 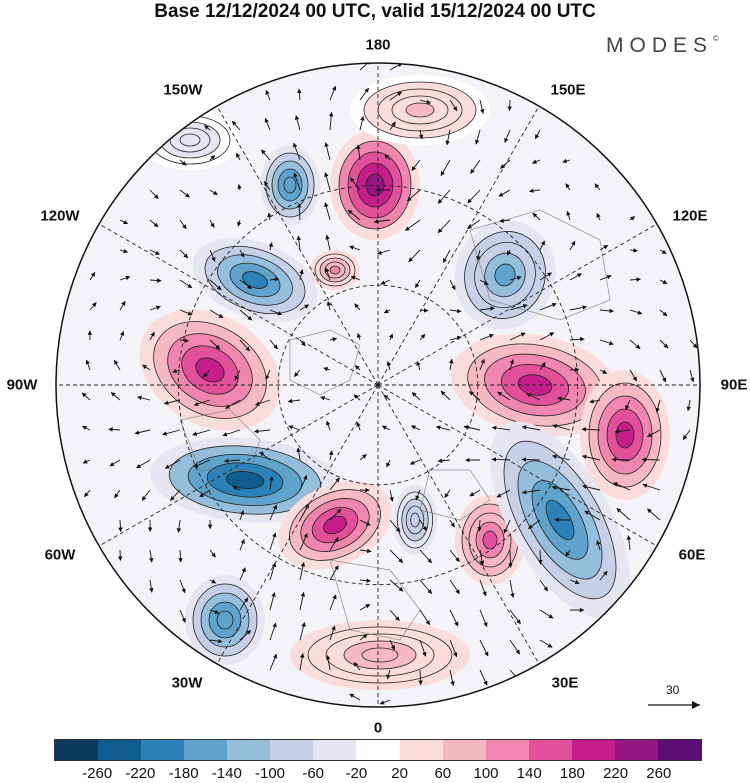 I want to click on colorbar-tick-label: 260, so click(x=659, y=773).